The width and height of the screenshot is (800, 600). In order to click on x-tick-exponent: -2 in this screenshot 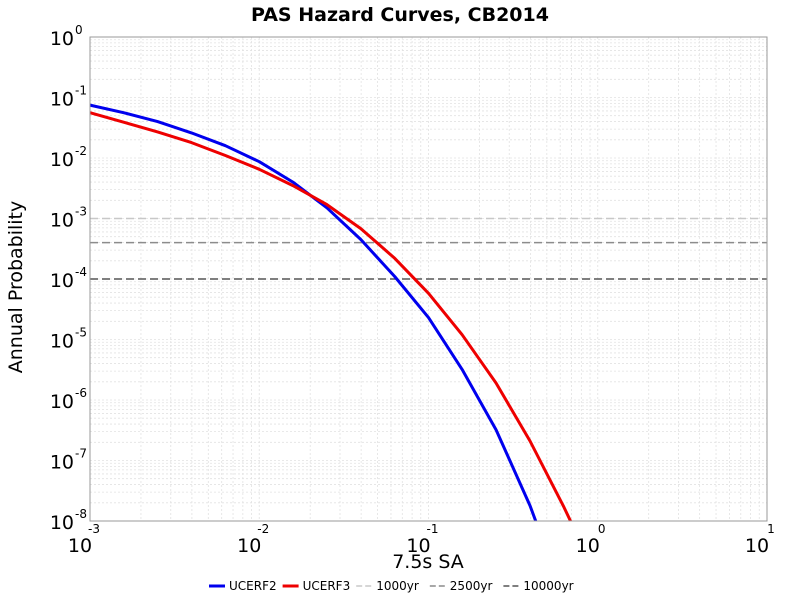, I will do `click(263, 529)`.